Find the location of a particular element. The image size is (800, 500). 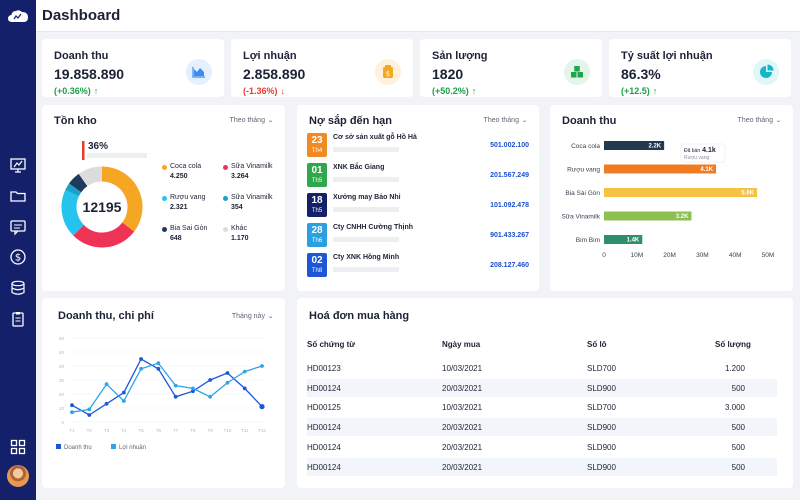

pie-icon is located at coordinates (766, 72).